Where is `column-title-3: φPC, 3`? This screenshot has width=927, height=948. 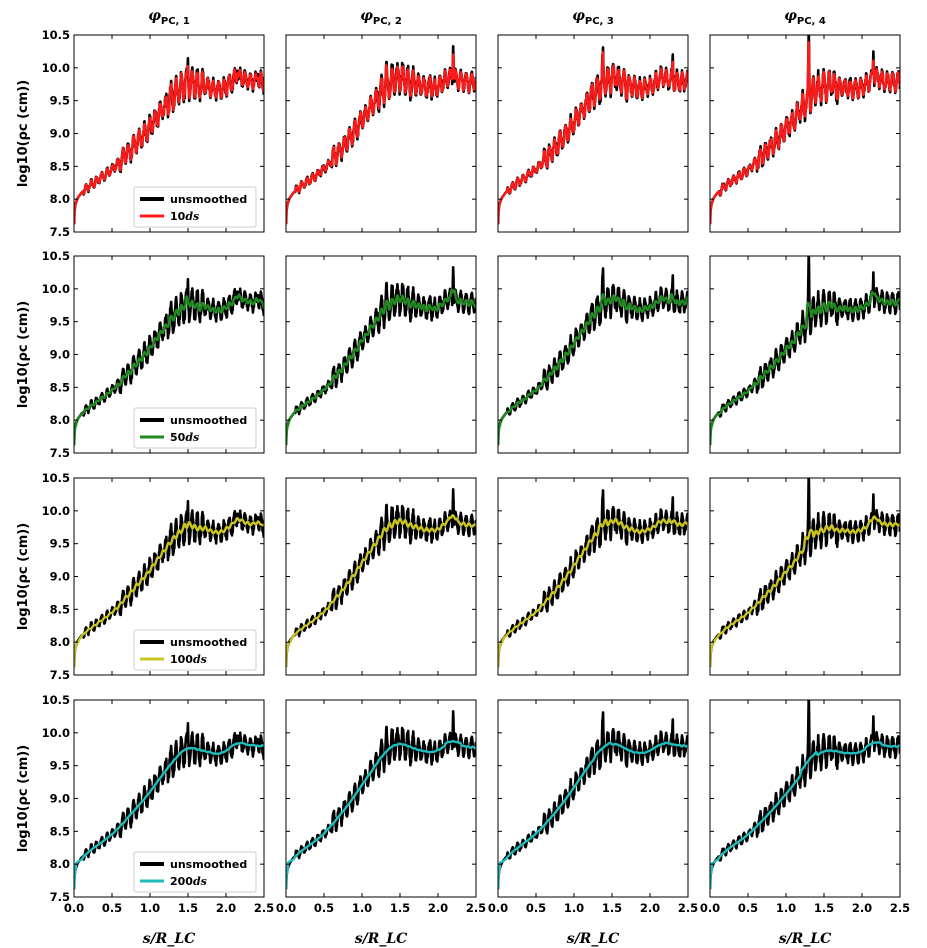 column-title-3: φPC, 3 is located at coordinates (593, 17).